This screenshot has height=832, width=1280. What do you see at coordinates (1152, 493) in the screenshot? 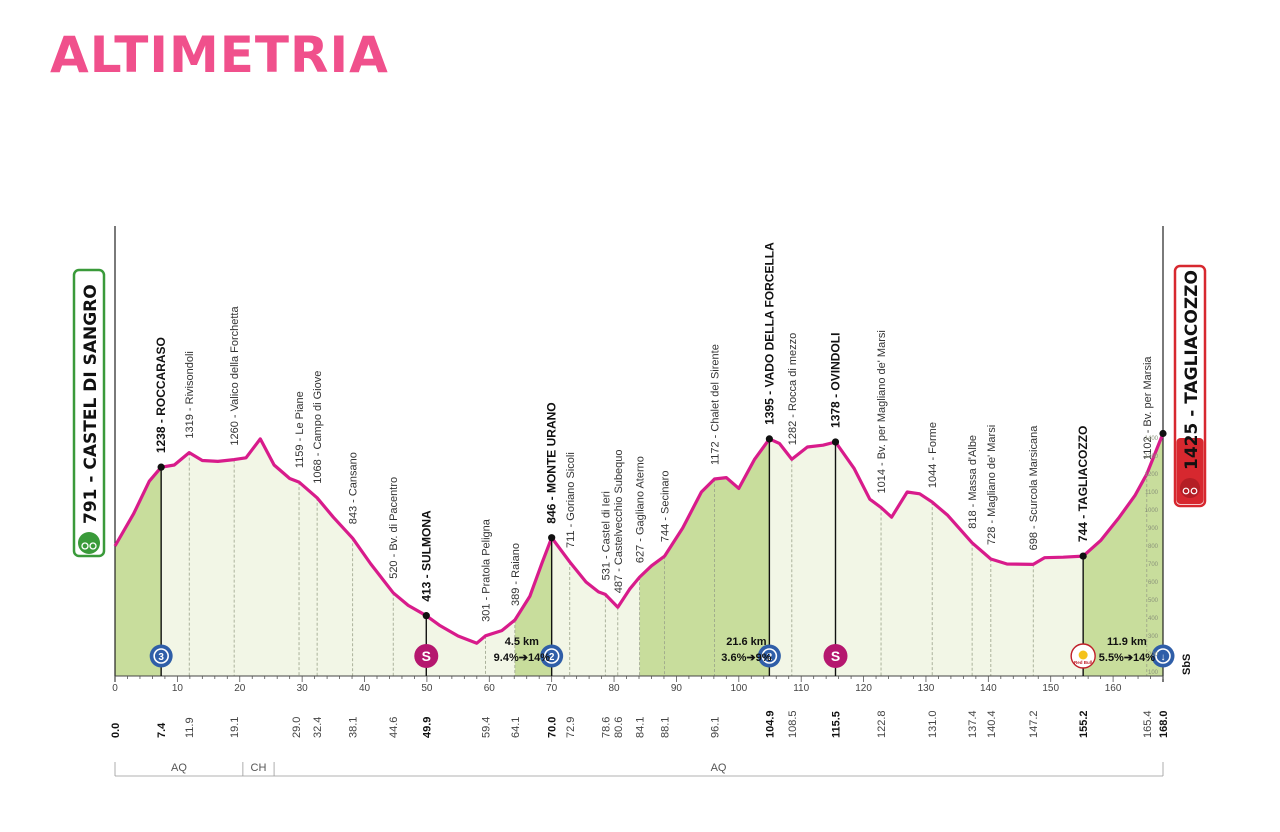
I see `finish-scale-label: 1100` at bounding box center [1152, 493].